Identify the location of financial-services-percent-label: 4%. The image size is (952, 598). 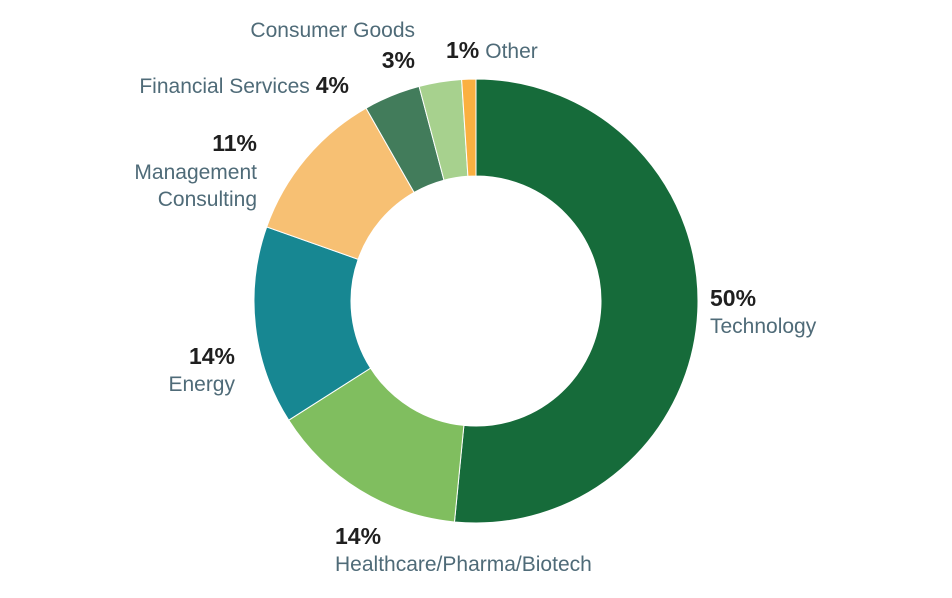
(332, 85).